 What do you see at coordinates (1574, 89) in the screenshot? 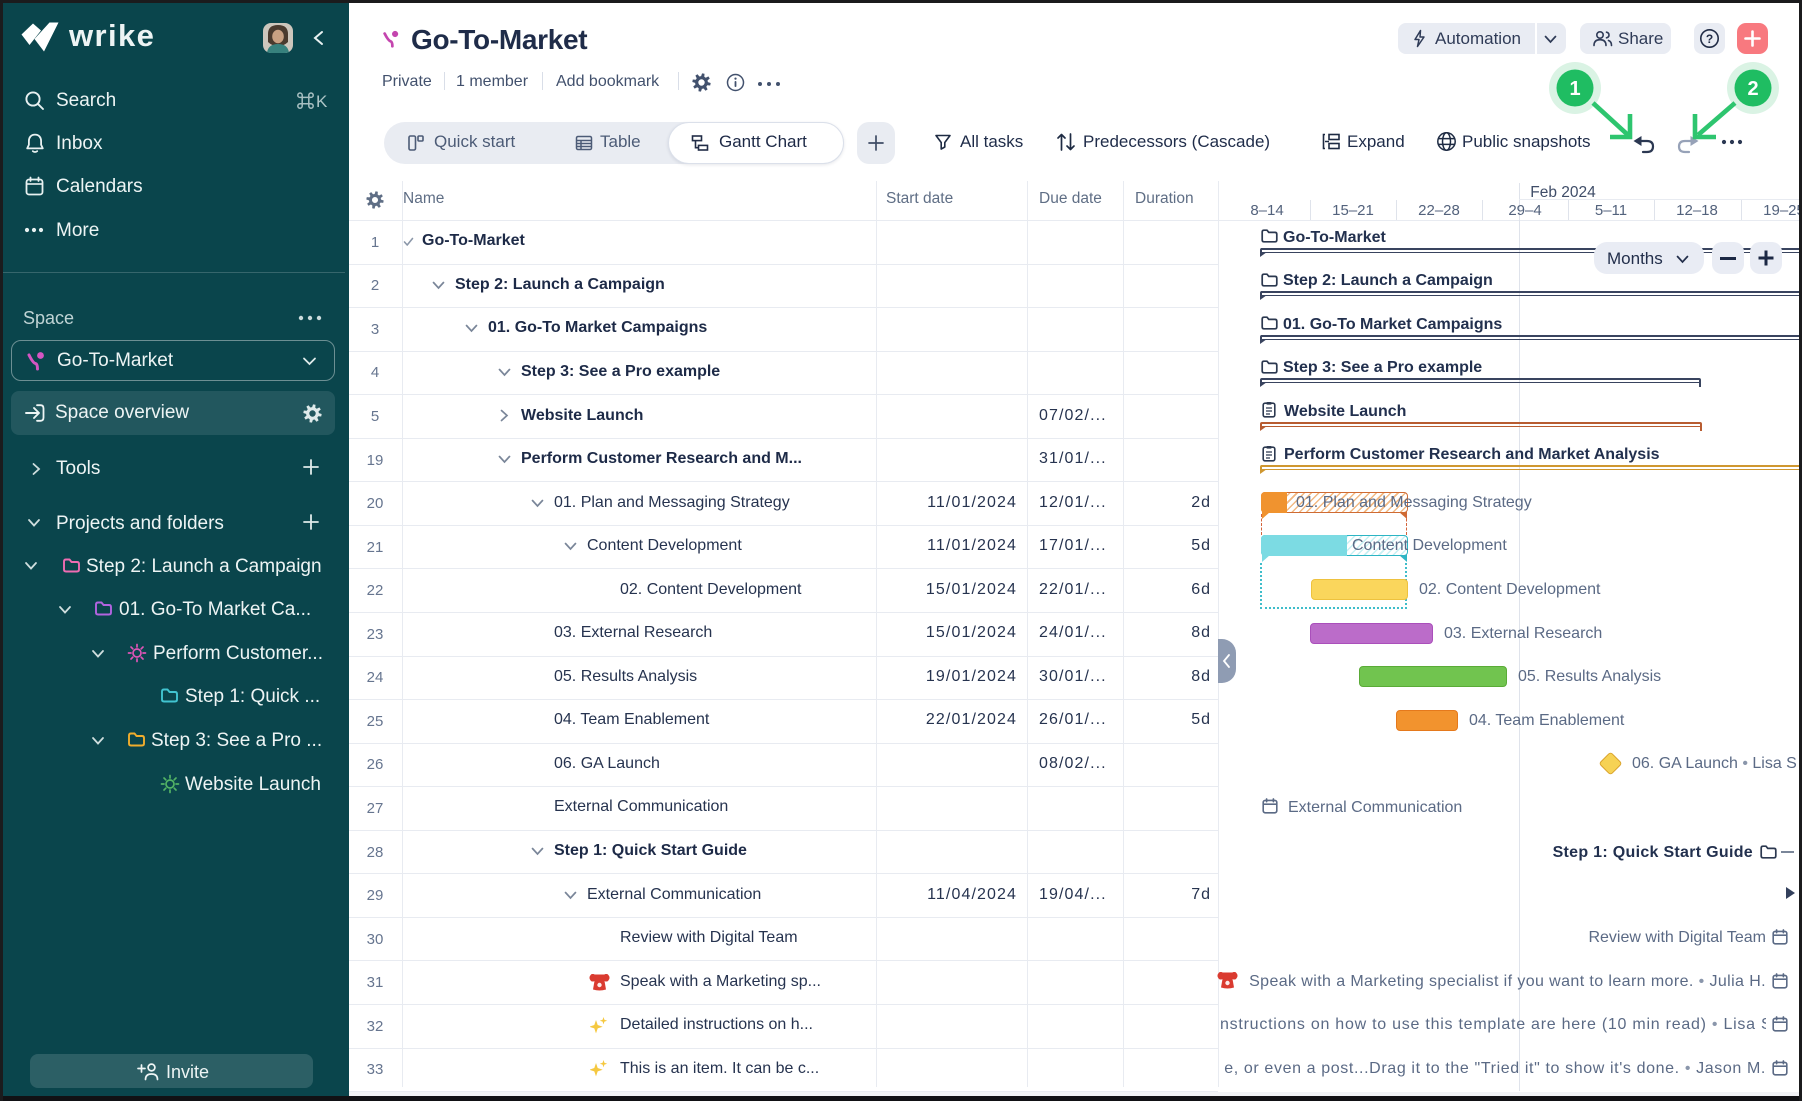
I see `svg-text: 1` at bounding box center [1574, 89].